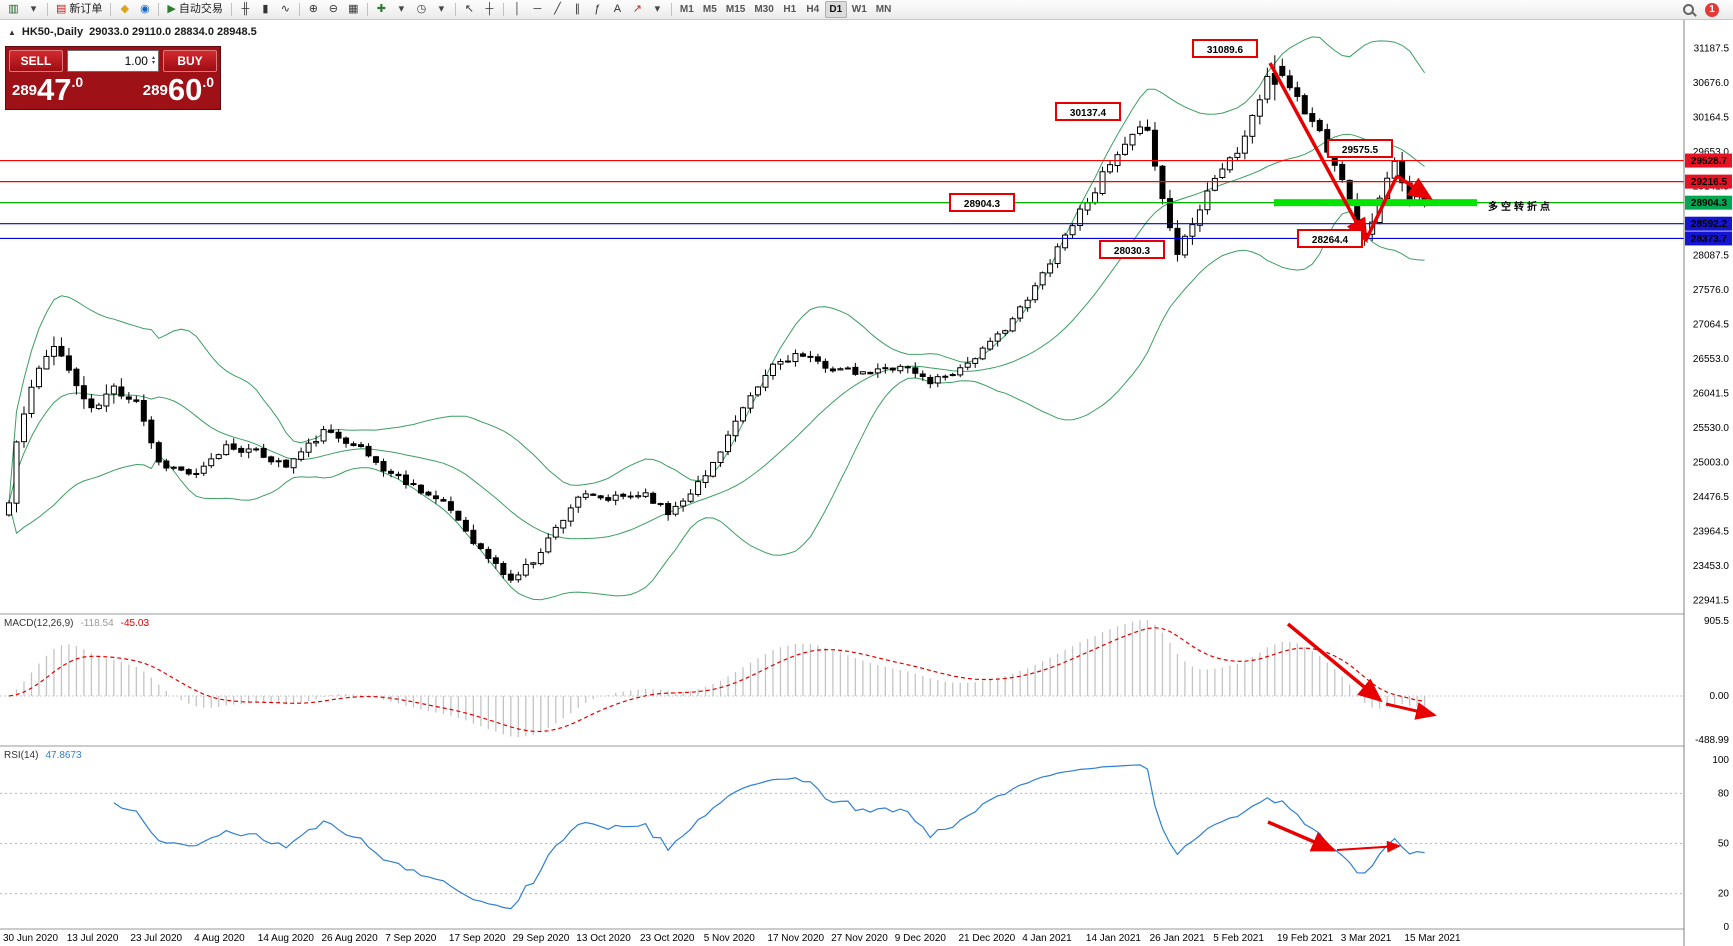 The image size is (1733, 946). I want to click on timeframe-w1-button: W1, so click(859, 9).